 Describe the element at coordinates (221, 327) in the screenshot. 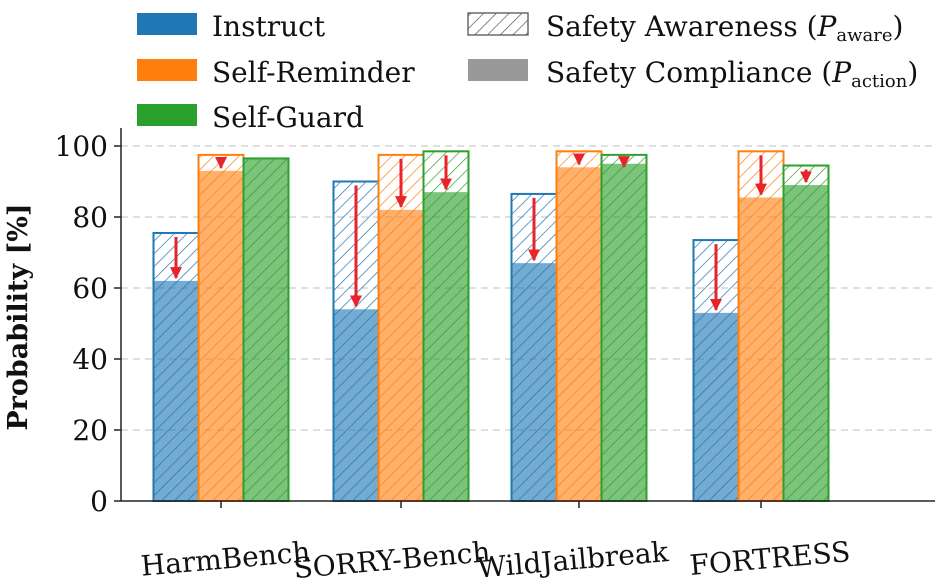

I see `bar-awareness-hatch-self-reminder-harmbench` at that location.